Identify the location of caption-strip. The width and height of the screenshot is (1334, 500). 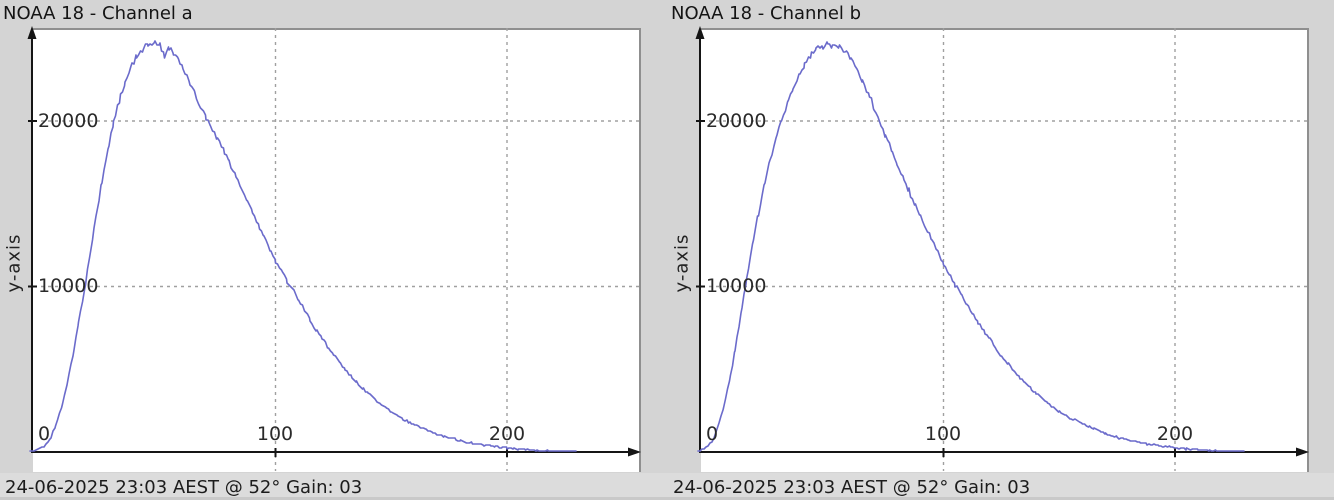
(667, 486).